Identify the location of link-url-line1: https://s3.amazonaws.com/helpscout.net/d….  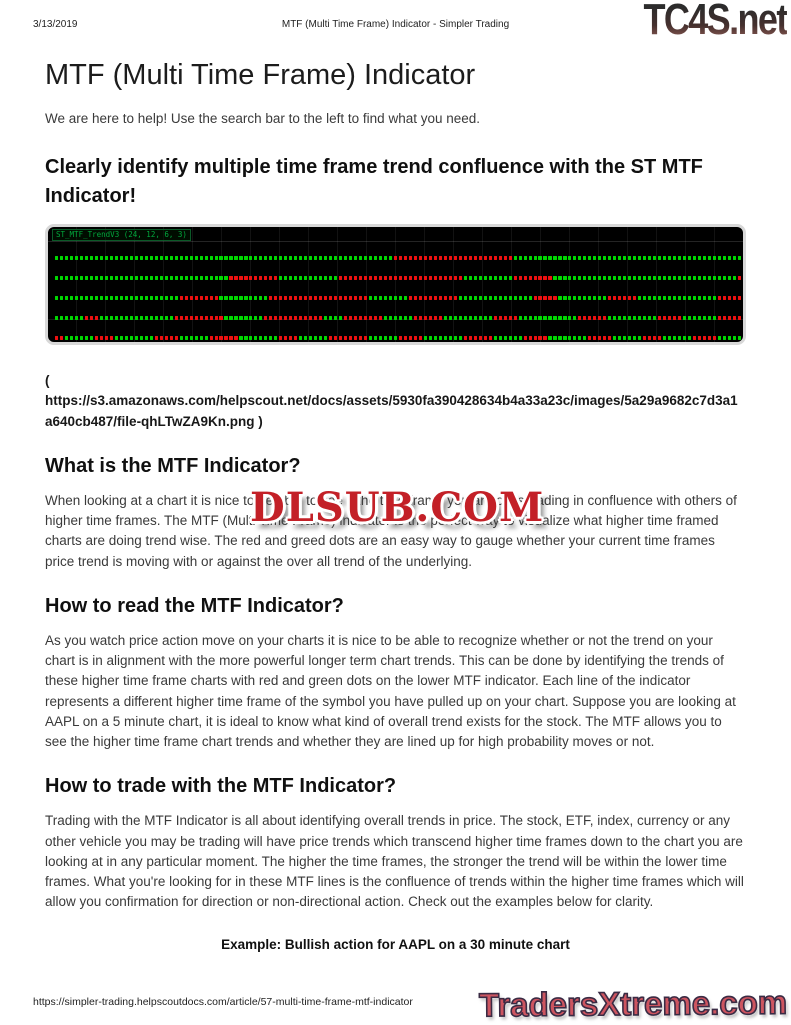
(391, 401).